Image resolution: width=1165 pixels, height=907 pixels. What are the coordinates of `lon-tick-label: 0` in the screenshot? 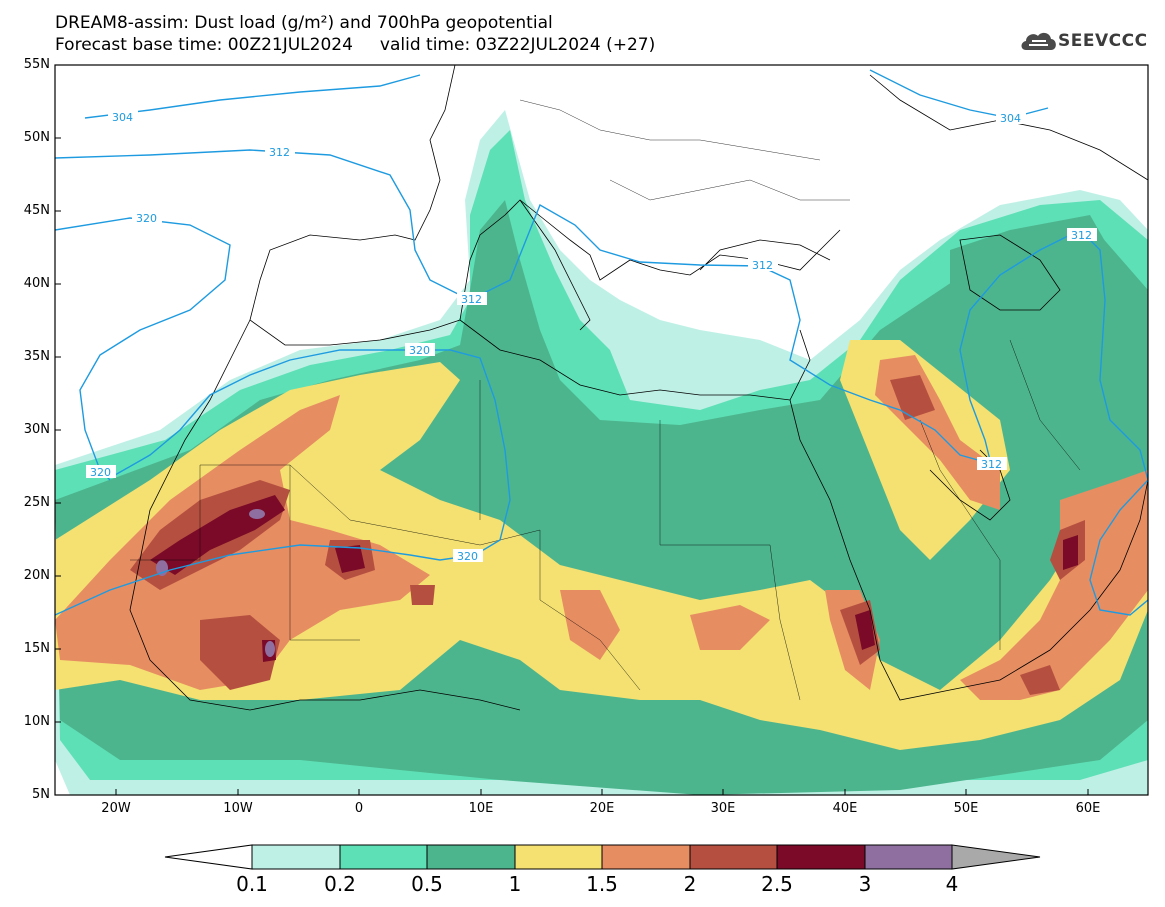 It's located at (359, 808).